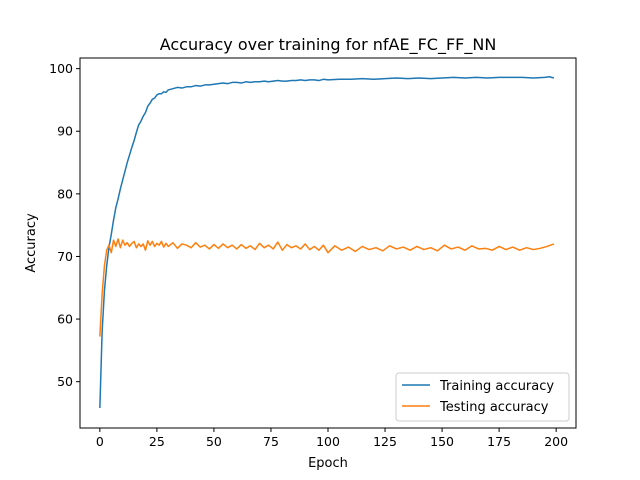  I want to click on y-axis-label: Accuracy, so click(31, 243).